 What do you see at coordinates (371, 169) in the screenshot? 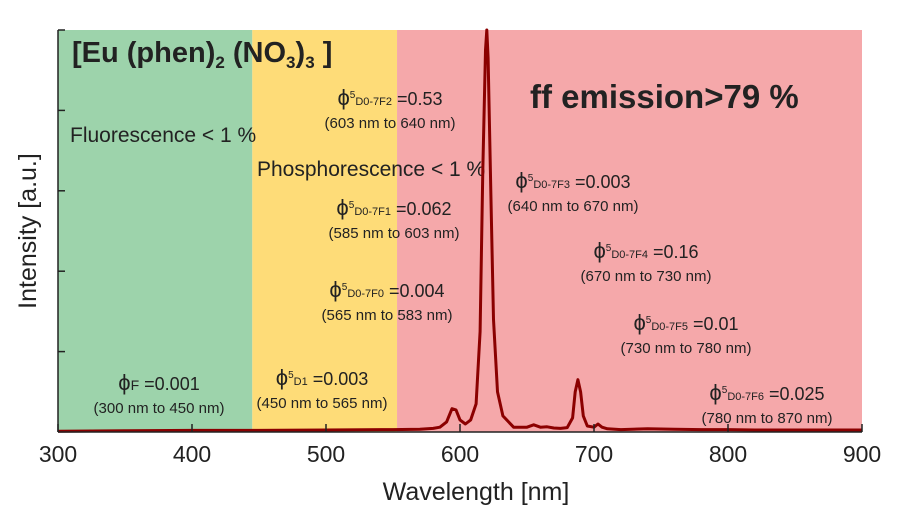
I see `phosphorescence-label: Phosphorescence < 1 %` at bounding box center [371, 169].